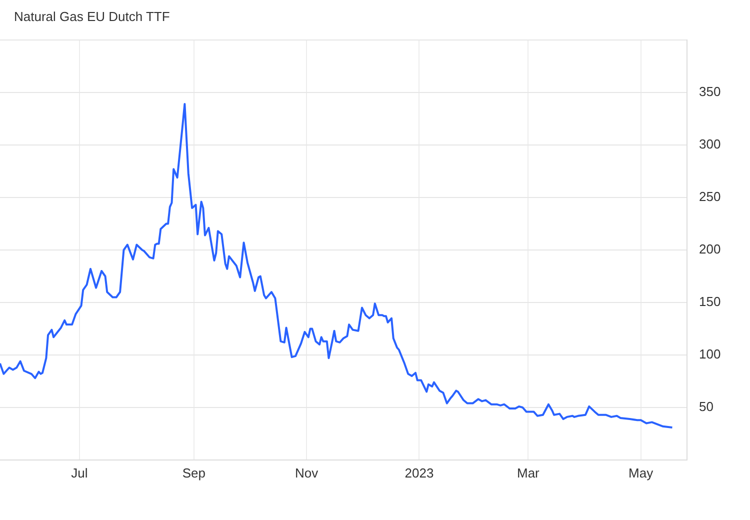  Describe the element at coordinates (706, 406) in the screenshot. I see `y-tick-label: 50` at that location.